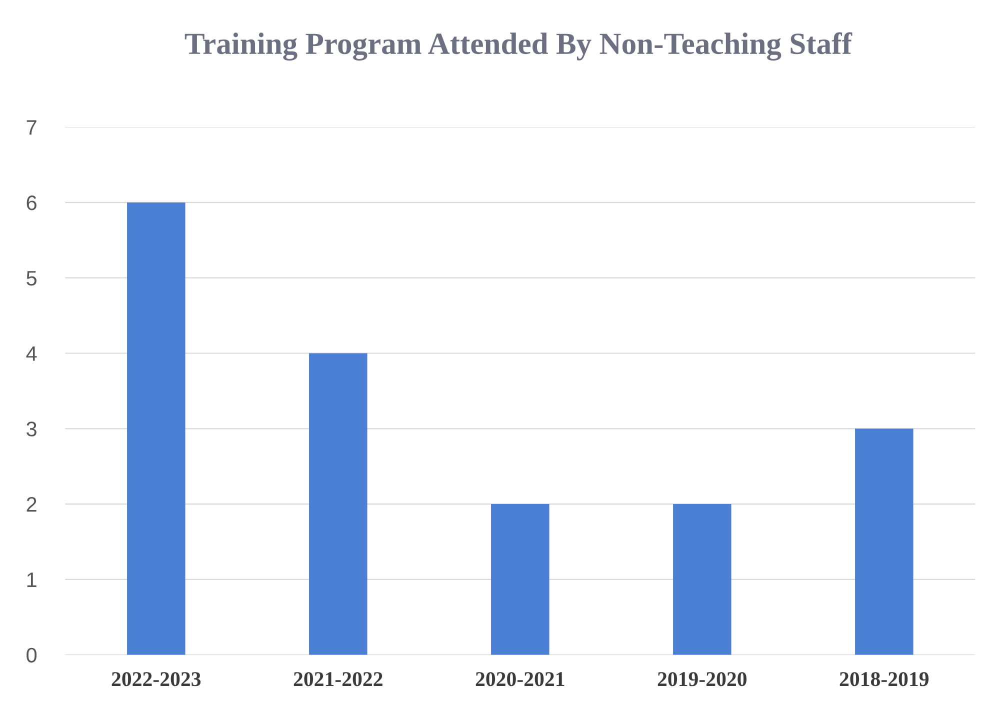  Describe the element at coordinates (31, 579) in the screenshot. I see `y-tick-label: 1` at that location.